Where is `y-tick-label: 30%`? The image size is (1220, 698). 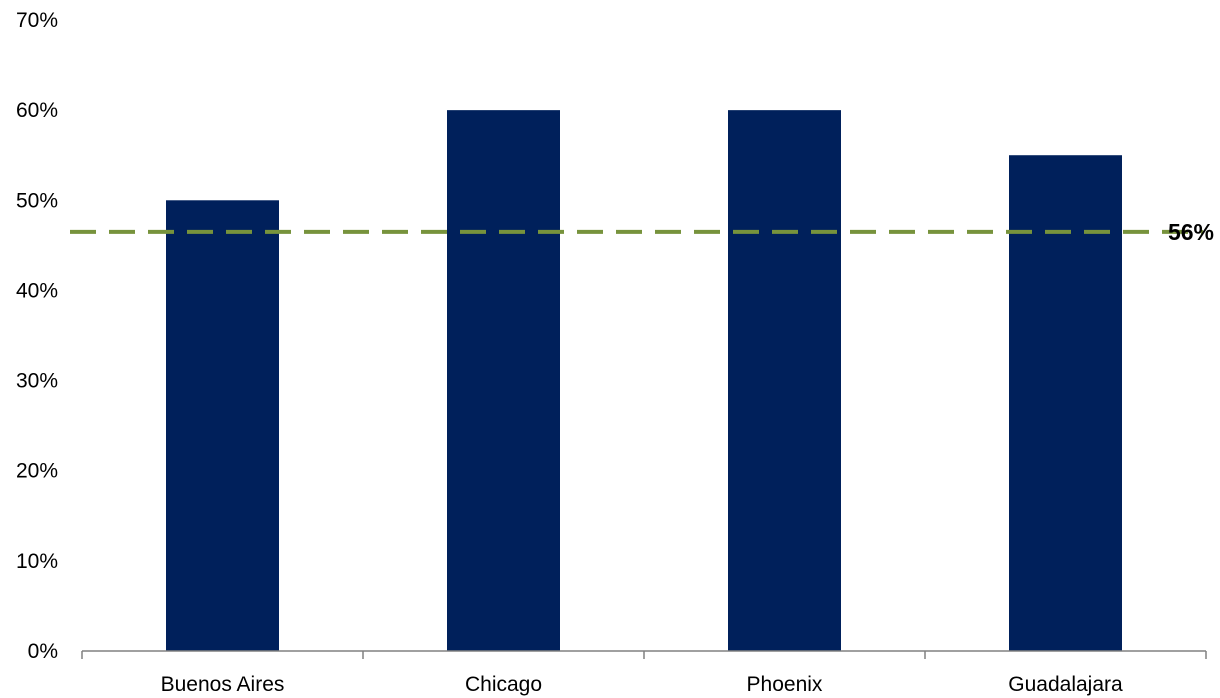
y-tick-label: 30% is located at coordinates (37, 381).